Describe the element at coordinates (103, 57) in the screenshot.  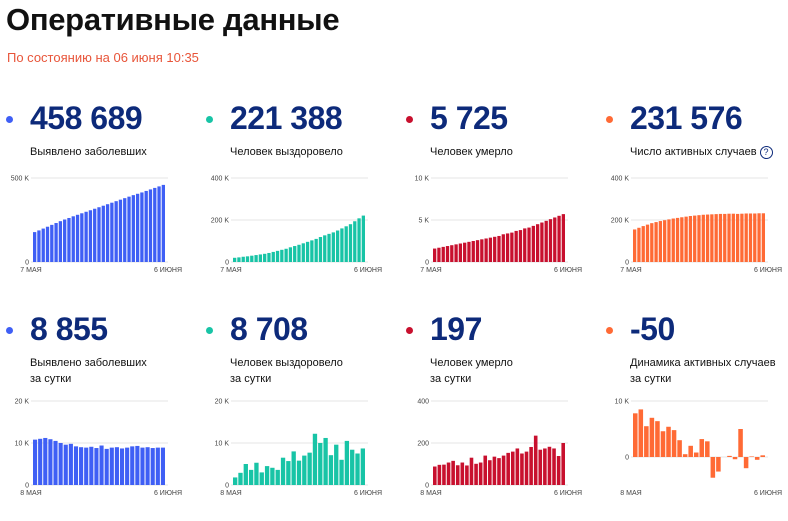
I see `status-timestamp: По состоянию на 06 июня 10:35` at that location.